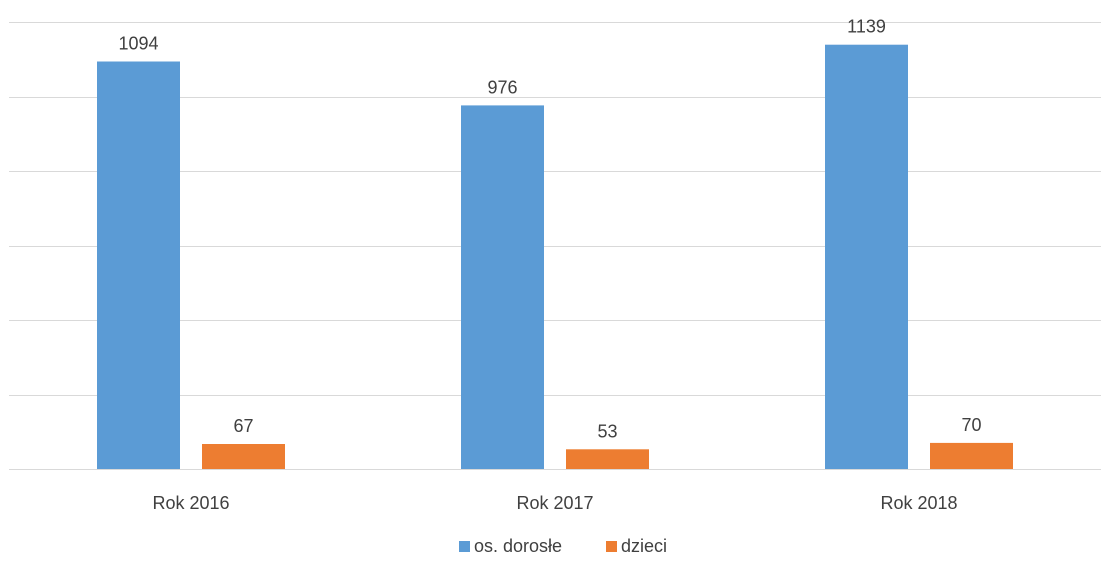 The image size is (1110, 562). I want to click on data-label: 976, so click(502, 87).